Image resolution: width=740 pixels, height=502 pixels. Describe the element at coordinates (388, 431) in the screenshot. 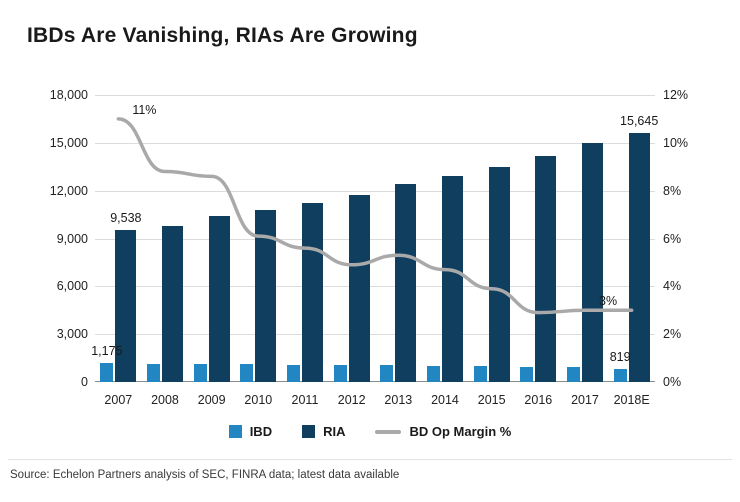

I see `margin-line-swatch` at that location.